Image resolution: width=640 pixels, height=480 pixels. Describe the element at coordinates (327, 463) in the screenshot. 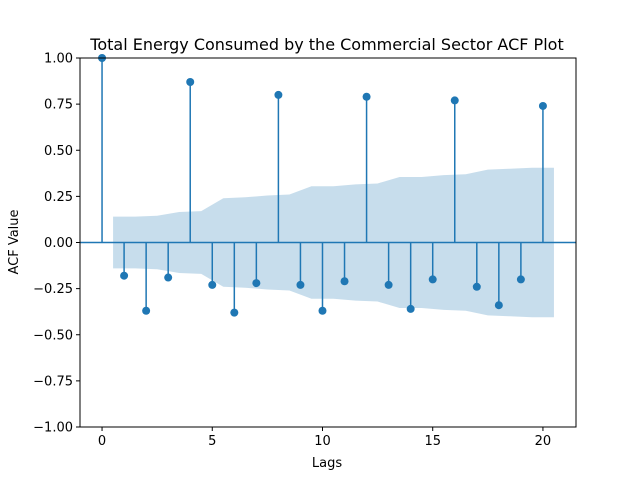

I see `x-axis-title: Lags` at that location.